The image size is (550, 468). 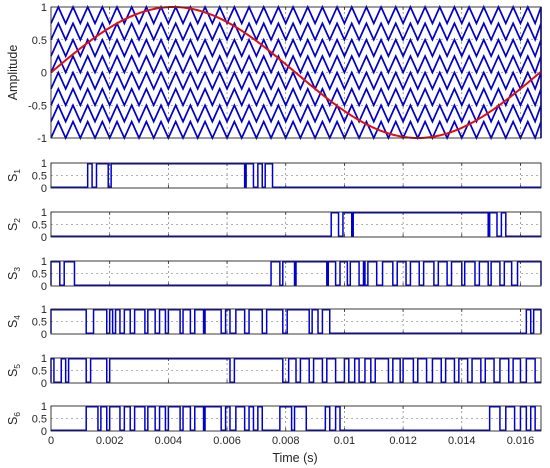 I want to click on y-axis-label-S4: S4, so click(x=14, y=321).